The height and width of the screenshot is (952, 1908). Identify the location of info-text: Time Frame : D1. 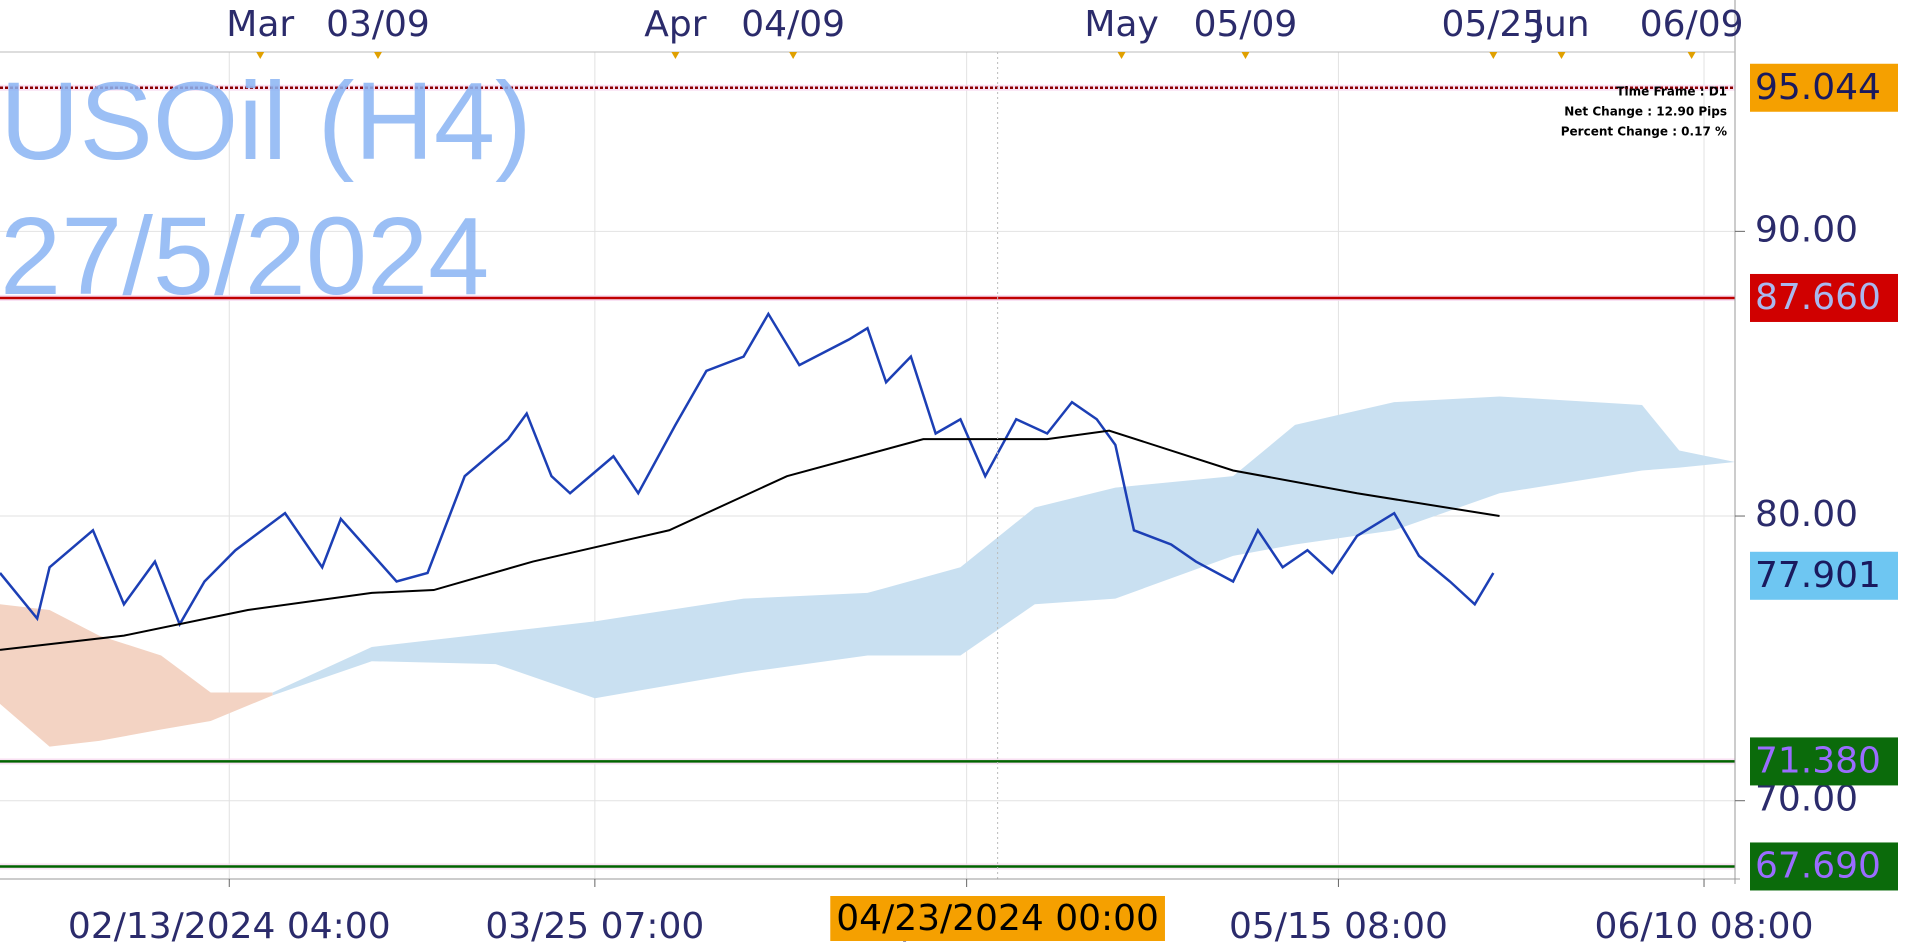
(1671, 92).